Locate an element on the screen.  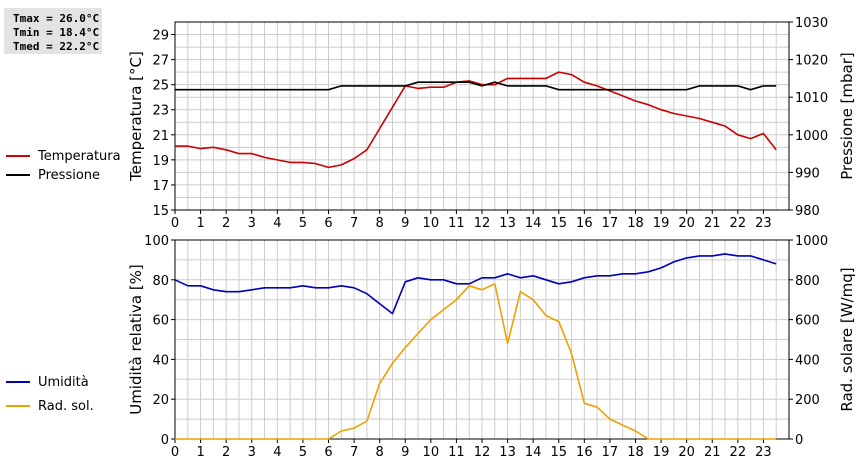
y2-tick-label: 400 is located at coordinates (807, 360).